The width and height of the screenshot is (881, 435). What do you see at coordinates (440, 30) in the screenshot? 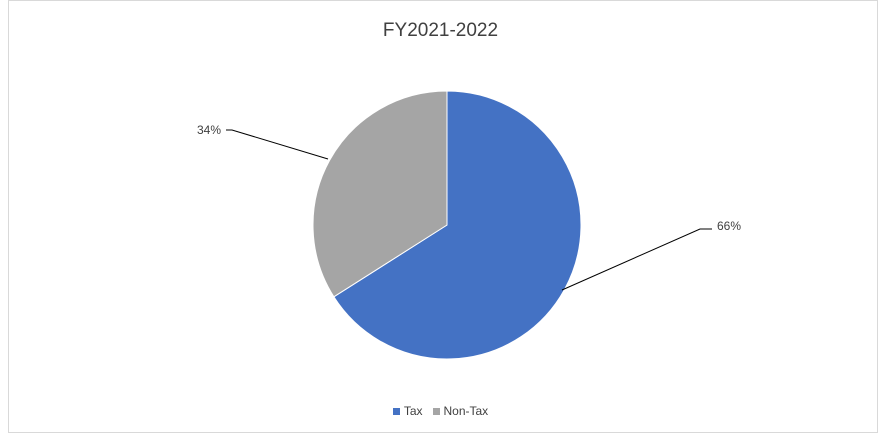
I see `chart-title: FY2021-2022` at bounding box center [440, 30].